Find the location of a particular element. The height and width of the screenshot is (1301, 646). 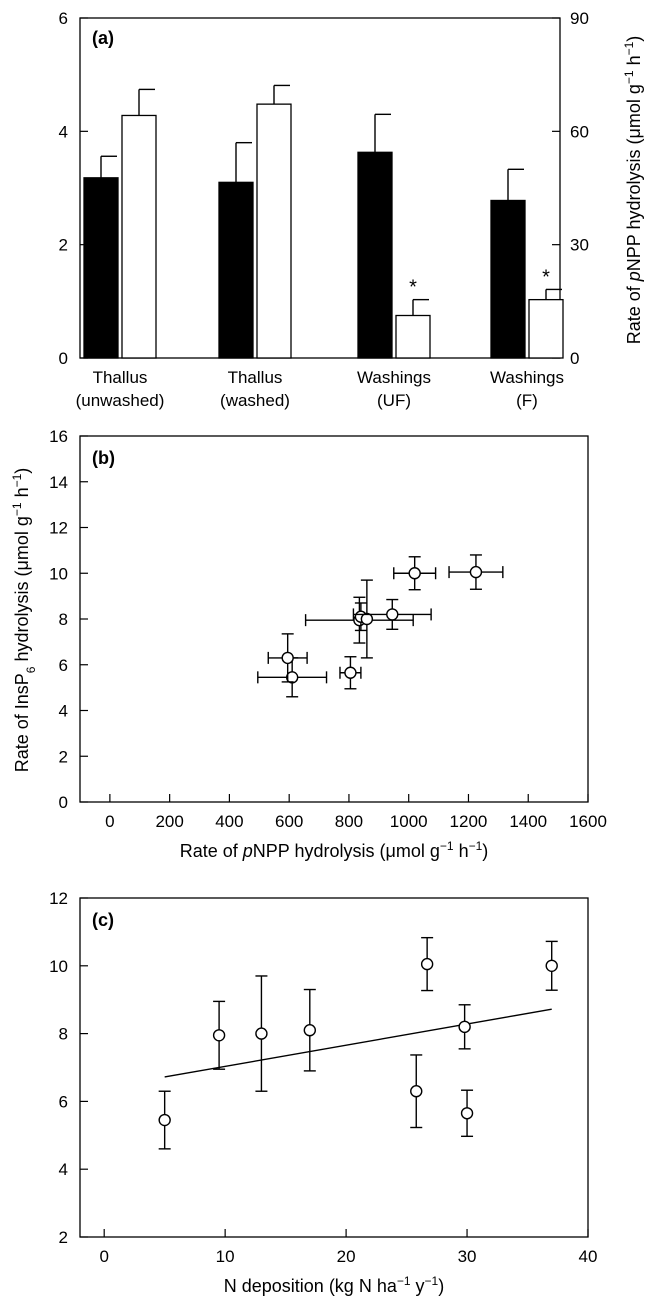

y2-axis-label-a-part: NPP hydrolysis ( is located at coordinates (634, 205).